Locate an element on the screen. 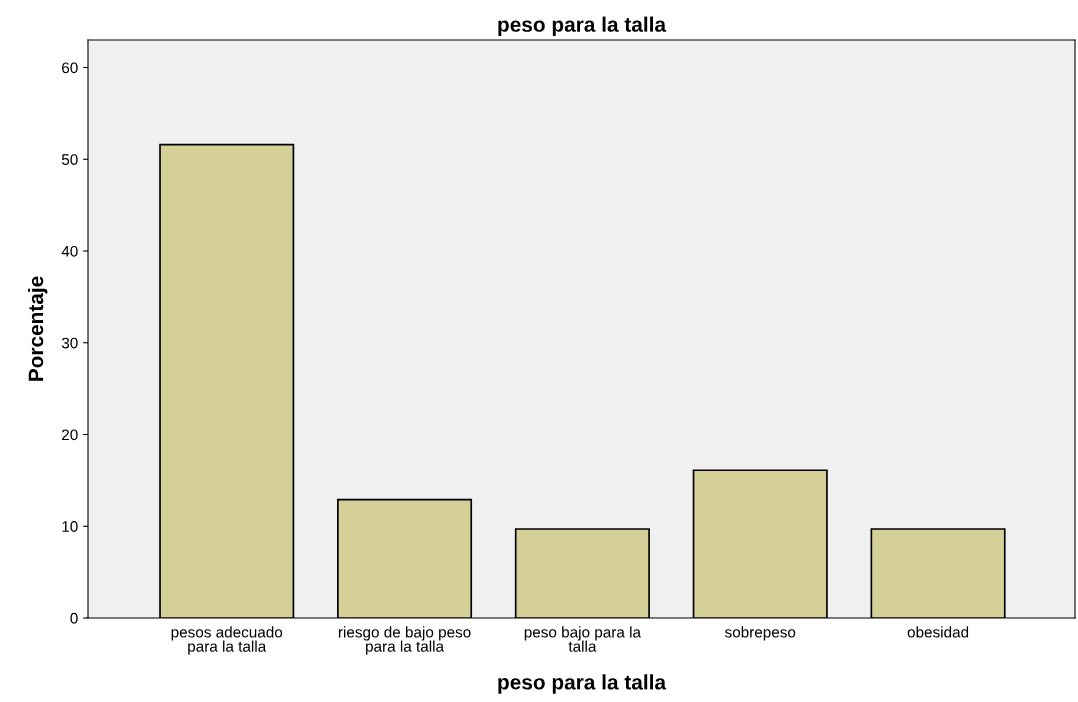 The image size is (1078, 702). x-tick-label: sobrepeso is located at coordinates (760, 633).